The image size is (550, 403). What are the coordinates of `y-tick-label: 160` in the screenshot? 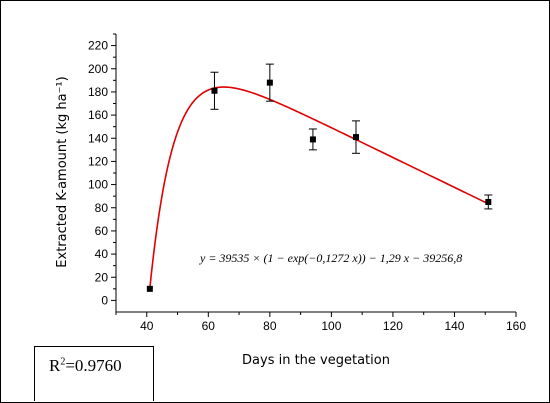 It's located at (98, 115).